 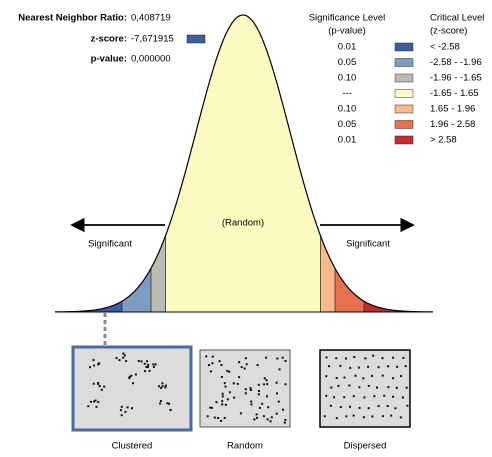 What do you see at coordinates (151, 59) in the screenshot?
I see `stat-value: 0,000000` at bounding box center [151, 59].